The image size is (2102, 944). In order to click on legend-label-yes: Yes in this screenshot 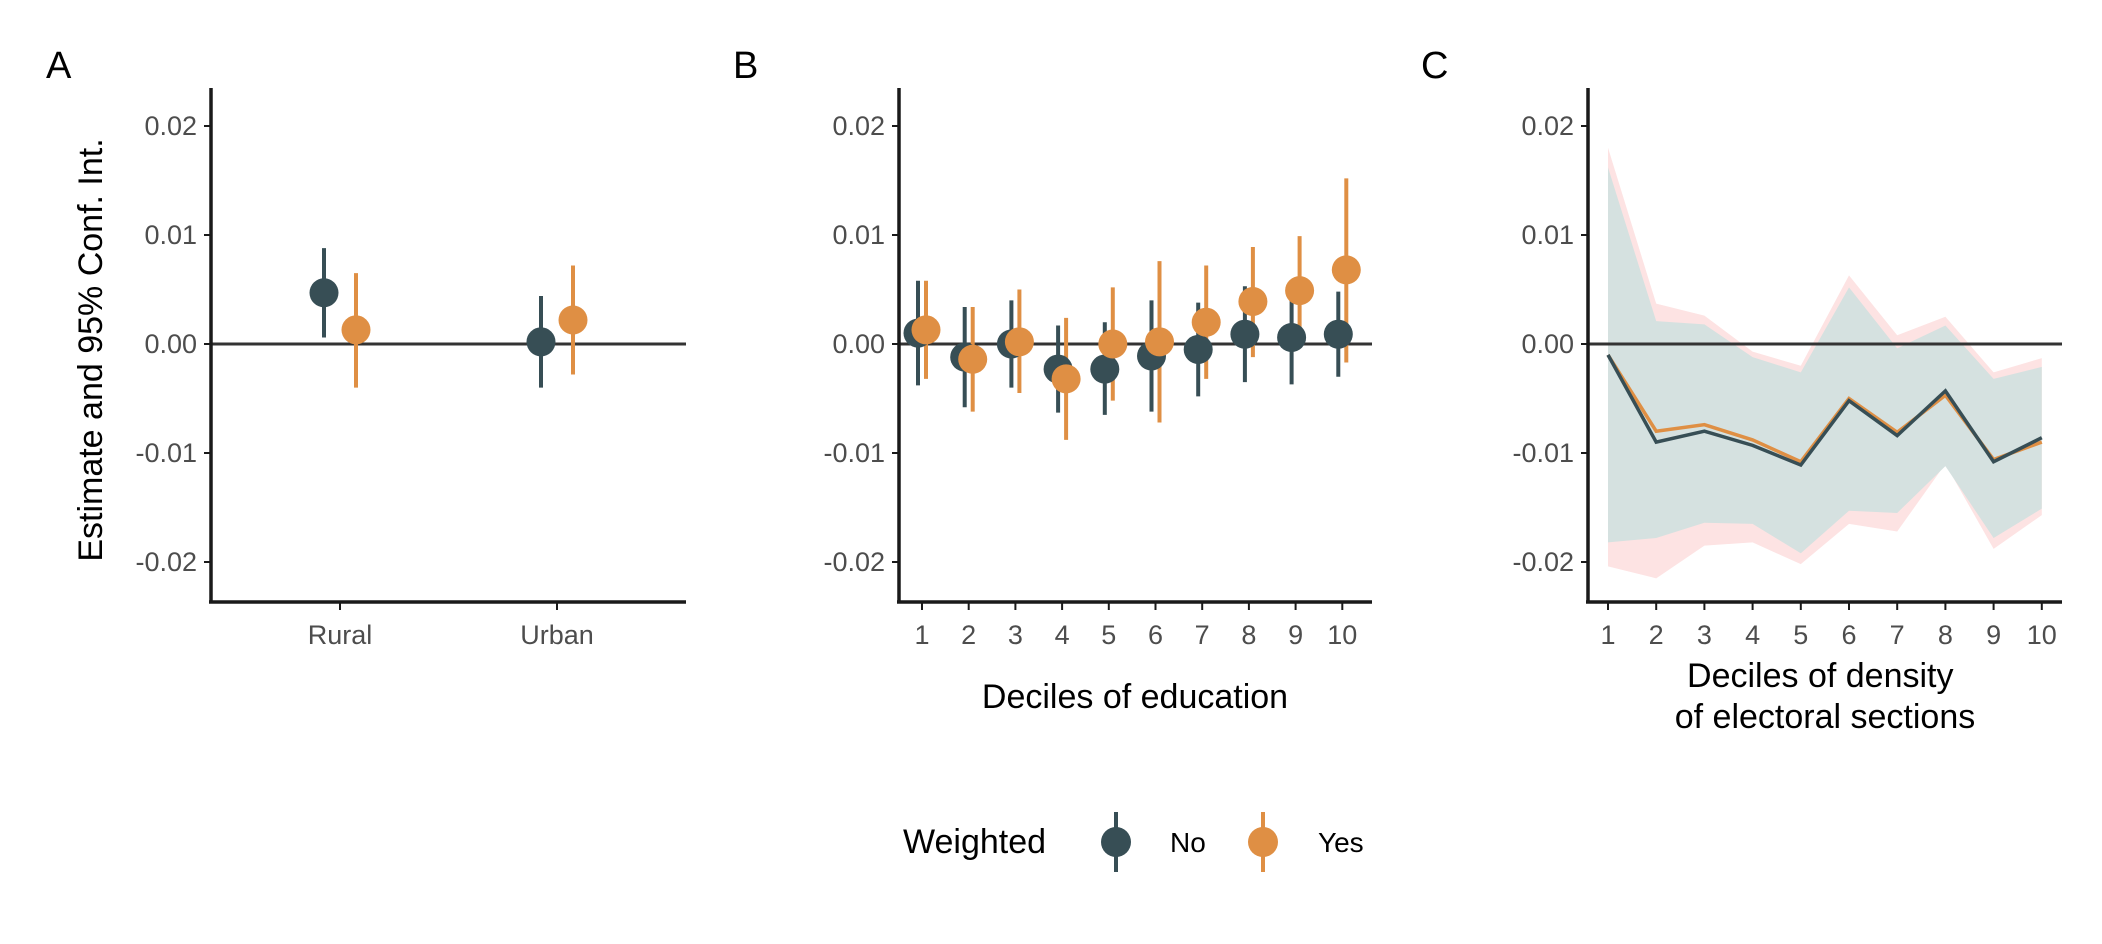, I will do `click(1341, 842)`.